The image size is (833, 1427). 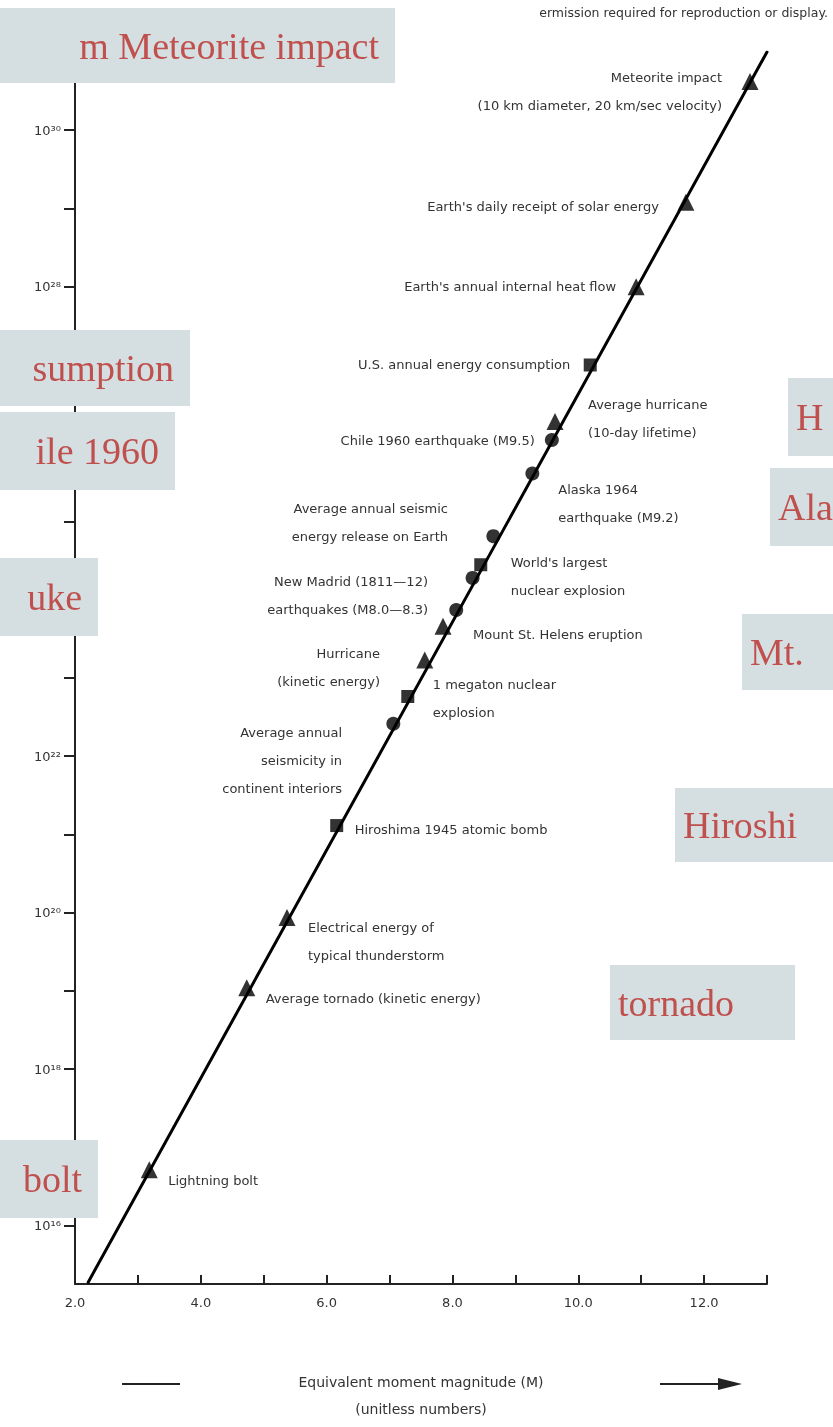 I want to click on annotation: bolt, so click(x=52, y=1179).